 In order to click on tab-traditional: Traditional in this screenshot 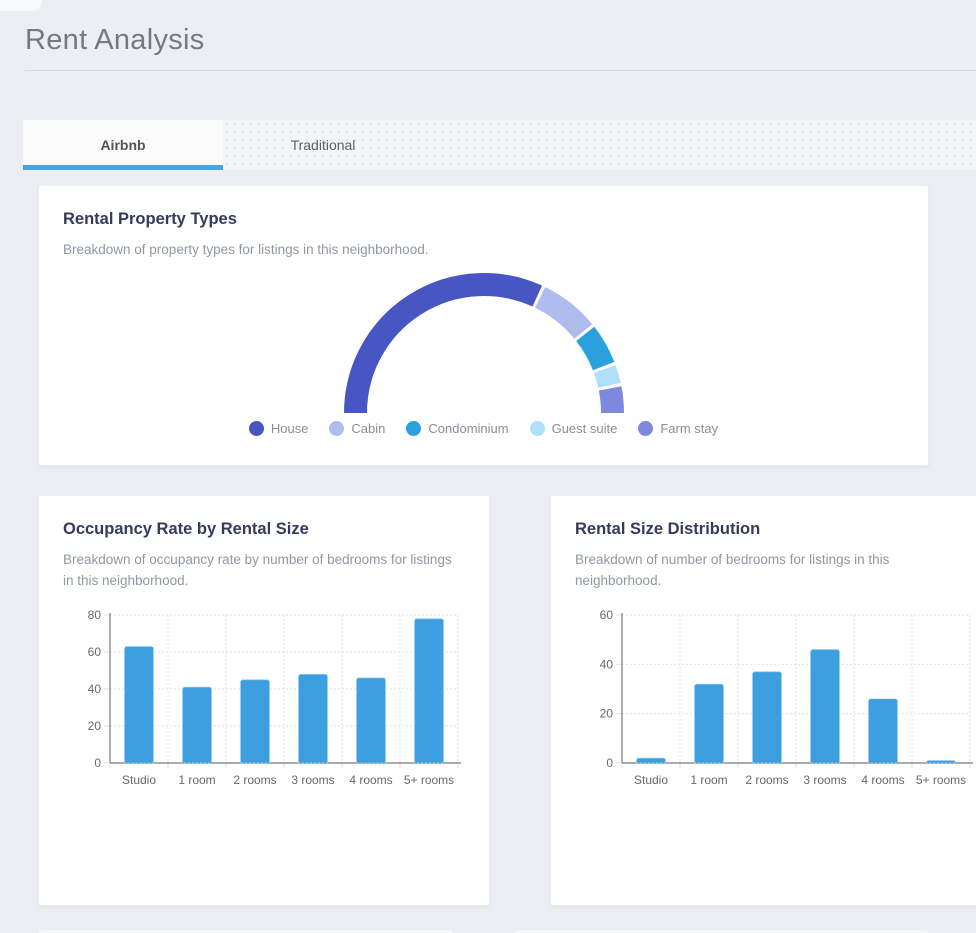, I will do `click(323, 145)`.